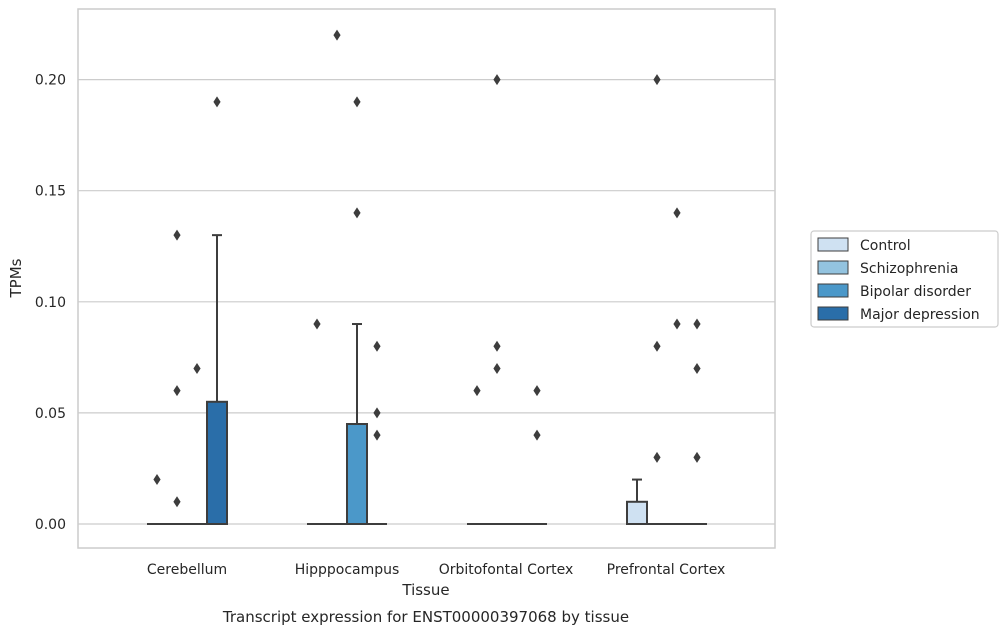  Describe the element at coordinates (666, 570) in the screenshot. I see `x-tick-label: Prefrontal Cortex` at that location.